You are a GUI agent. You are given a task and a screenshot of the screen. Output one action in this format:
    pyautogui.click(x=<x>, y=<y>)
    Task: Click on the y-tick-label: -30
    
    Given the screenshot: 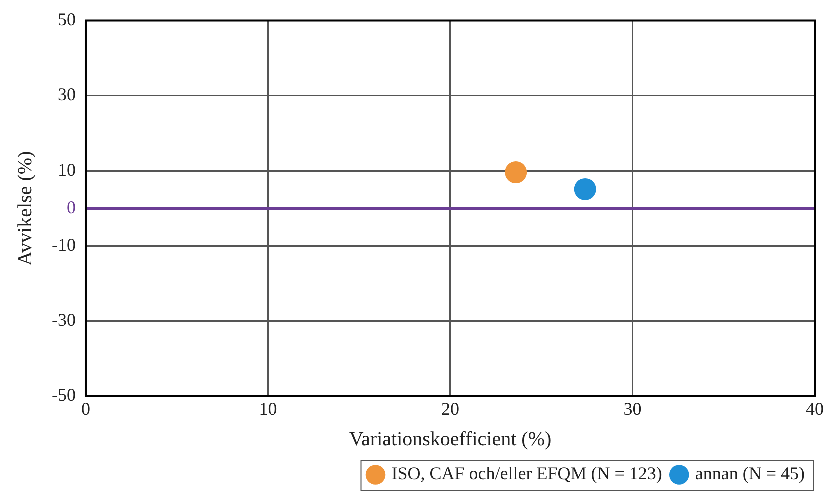 What is the action you would take?
    pyautogui.click(x=64, y=320)
    